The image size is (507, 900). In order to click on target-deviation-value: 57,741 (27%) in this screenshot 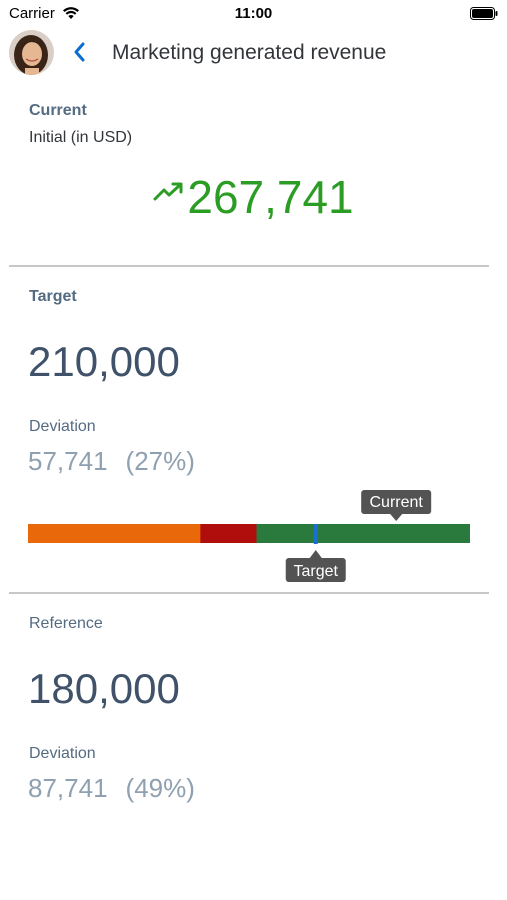, I will do `click(120, 461)`.